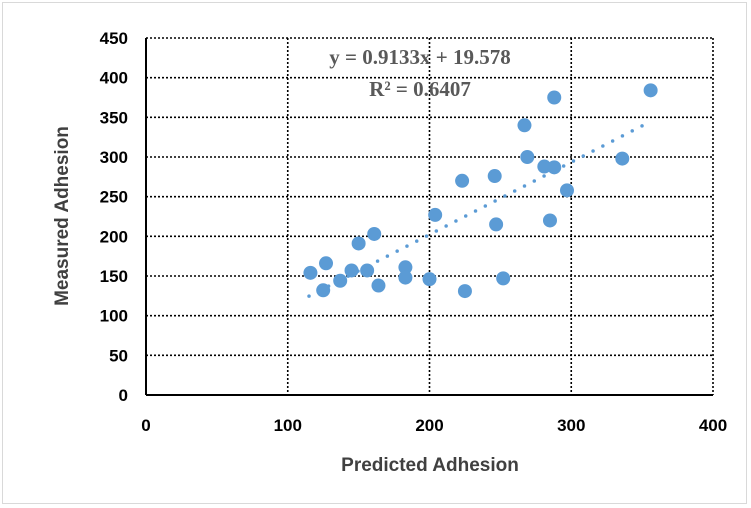 This screenshot has height=508, width=751. Describe the element at coordinates (420, 89) in the screenshot. I see `trendline-r-squared: R² = 0.6407` at that location.